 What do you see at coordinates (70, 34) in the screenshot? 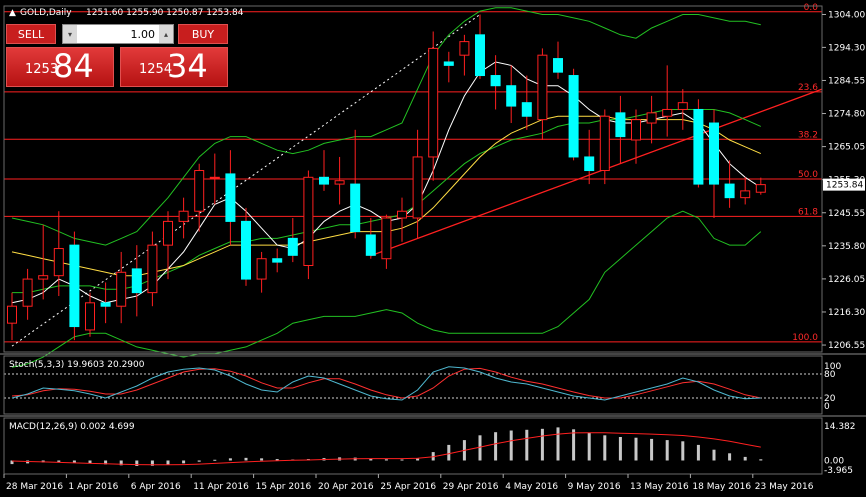
I see `decrease-lot-icon: ▾` at bounding box center [70, 34].